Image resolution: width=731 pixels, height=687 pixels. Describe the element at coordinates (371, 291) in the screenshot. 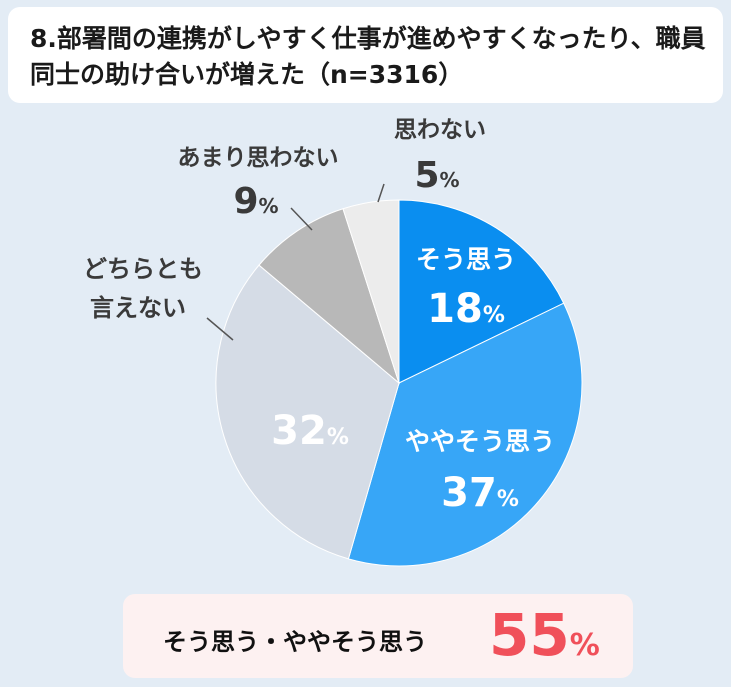

I see `pie-slice-not-think` at that location.